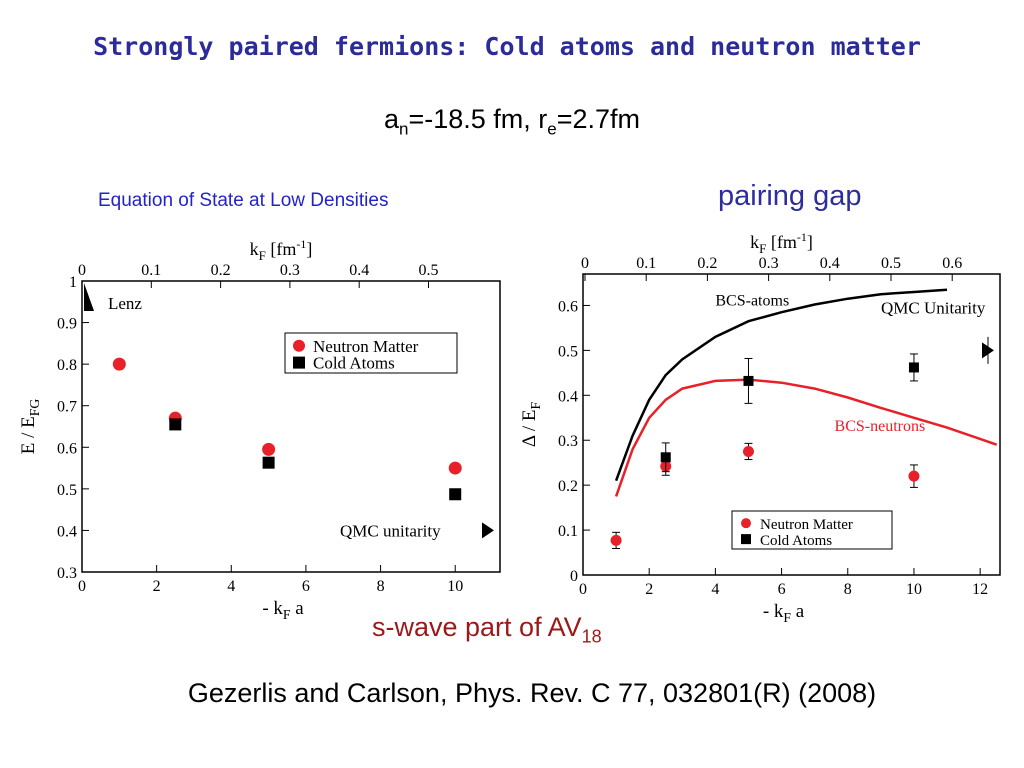  Describe the element at coordinates (281, 250) in the screenshot. I see `eos-top-axis-label: kF [fm-1]` at that location.